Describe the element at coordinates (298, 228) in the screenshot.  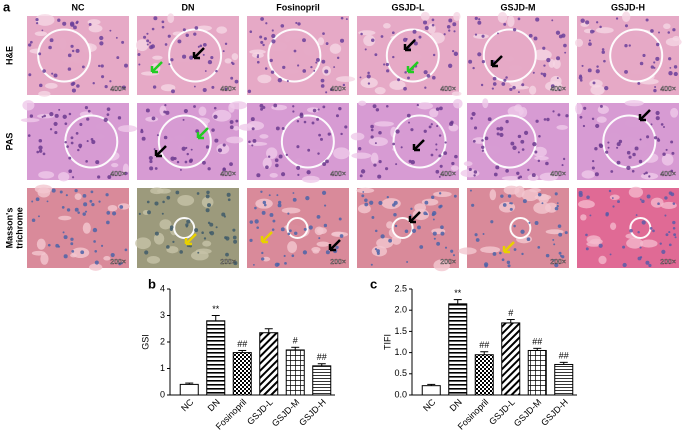
I see `micrograph: 200×` at that location.